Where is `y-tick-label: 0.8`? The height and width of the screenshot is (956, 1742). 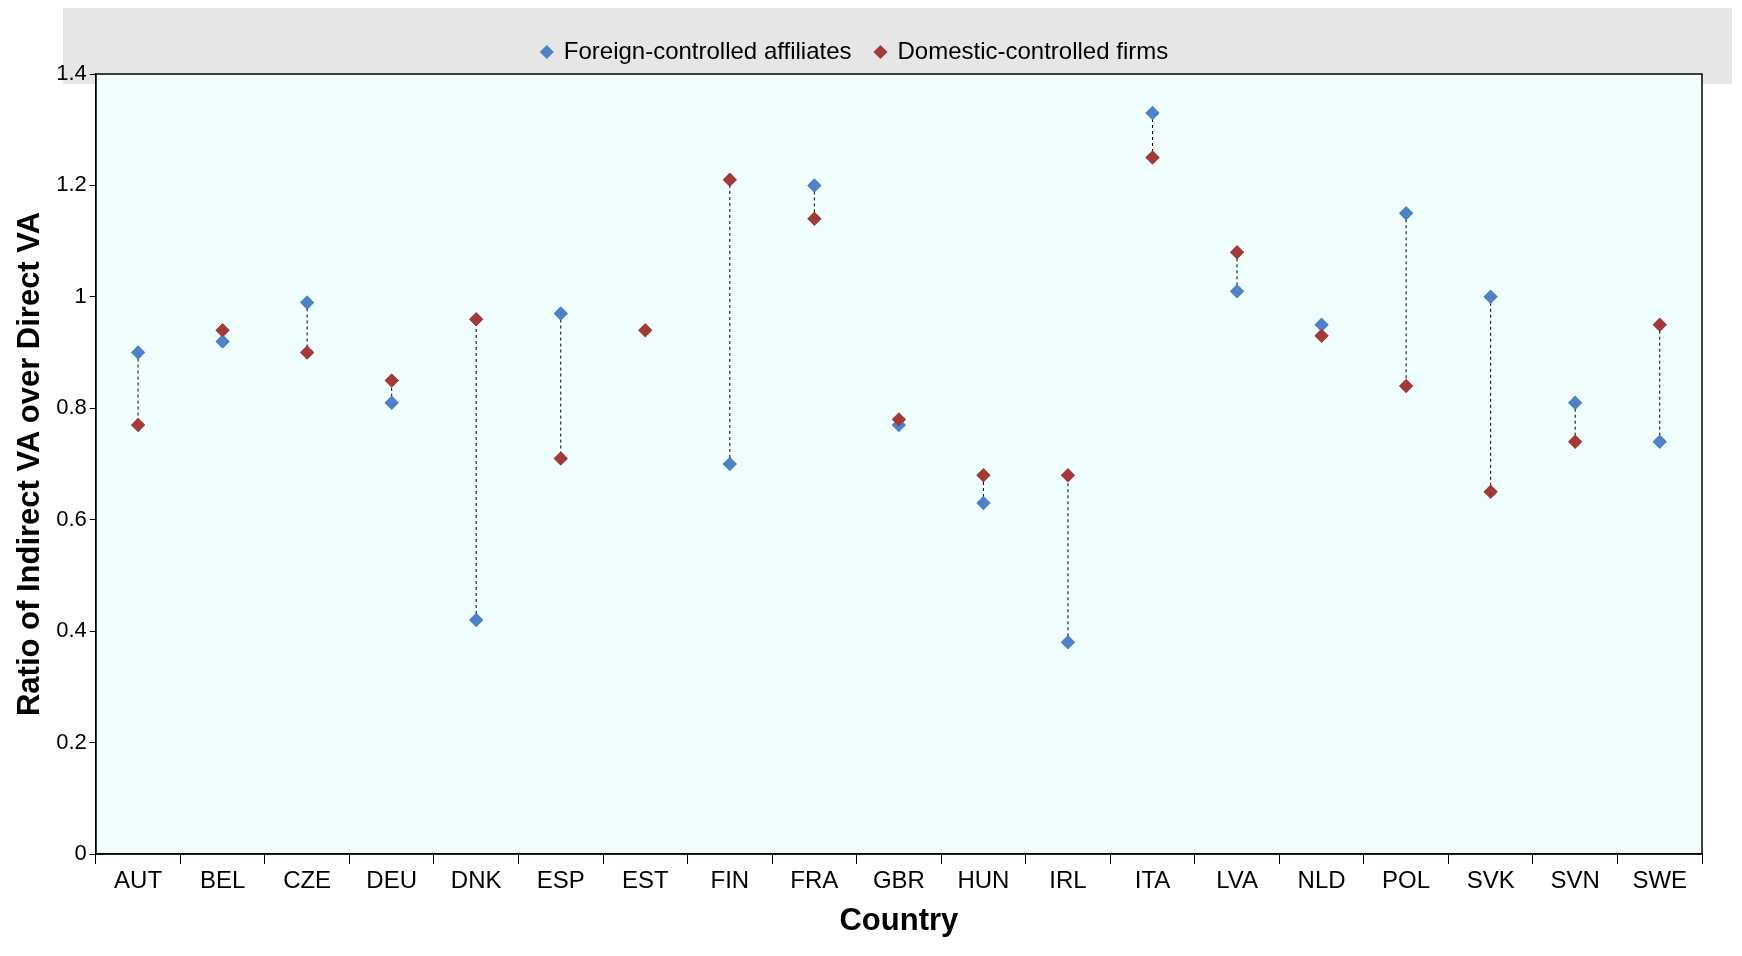
y-tick-label: 0.8 is located at coordinates (71, 407).